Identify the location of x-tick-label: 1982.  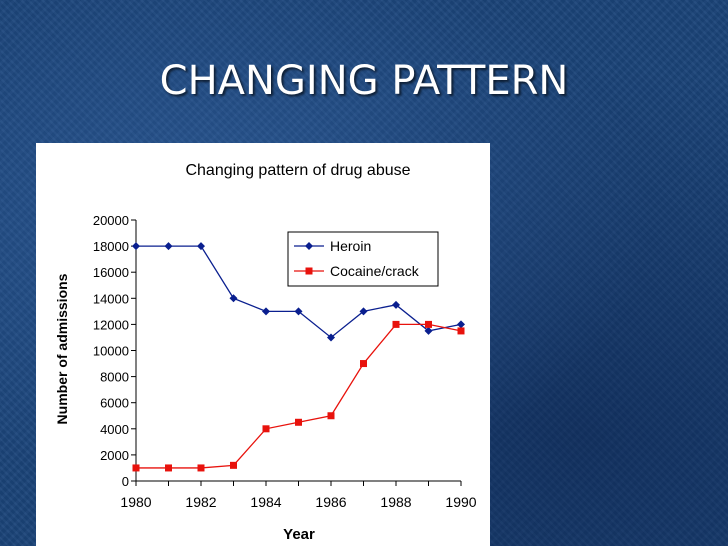
(200, 502).